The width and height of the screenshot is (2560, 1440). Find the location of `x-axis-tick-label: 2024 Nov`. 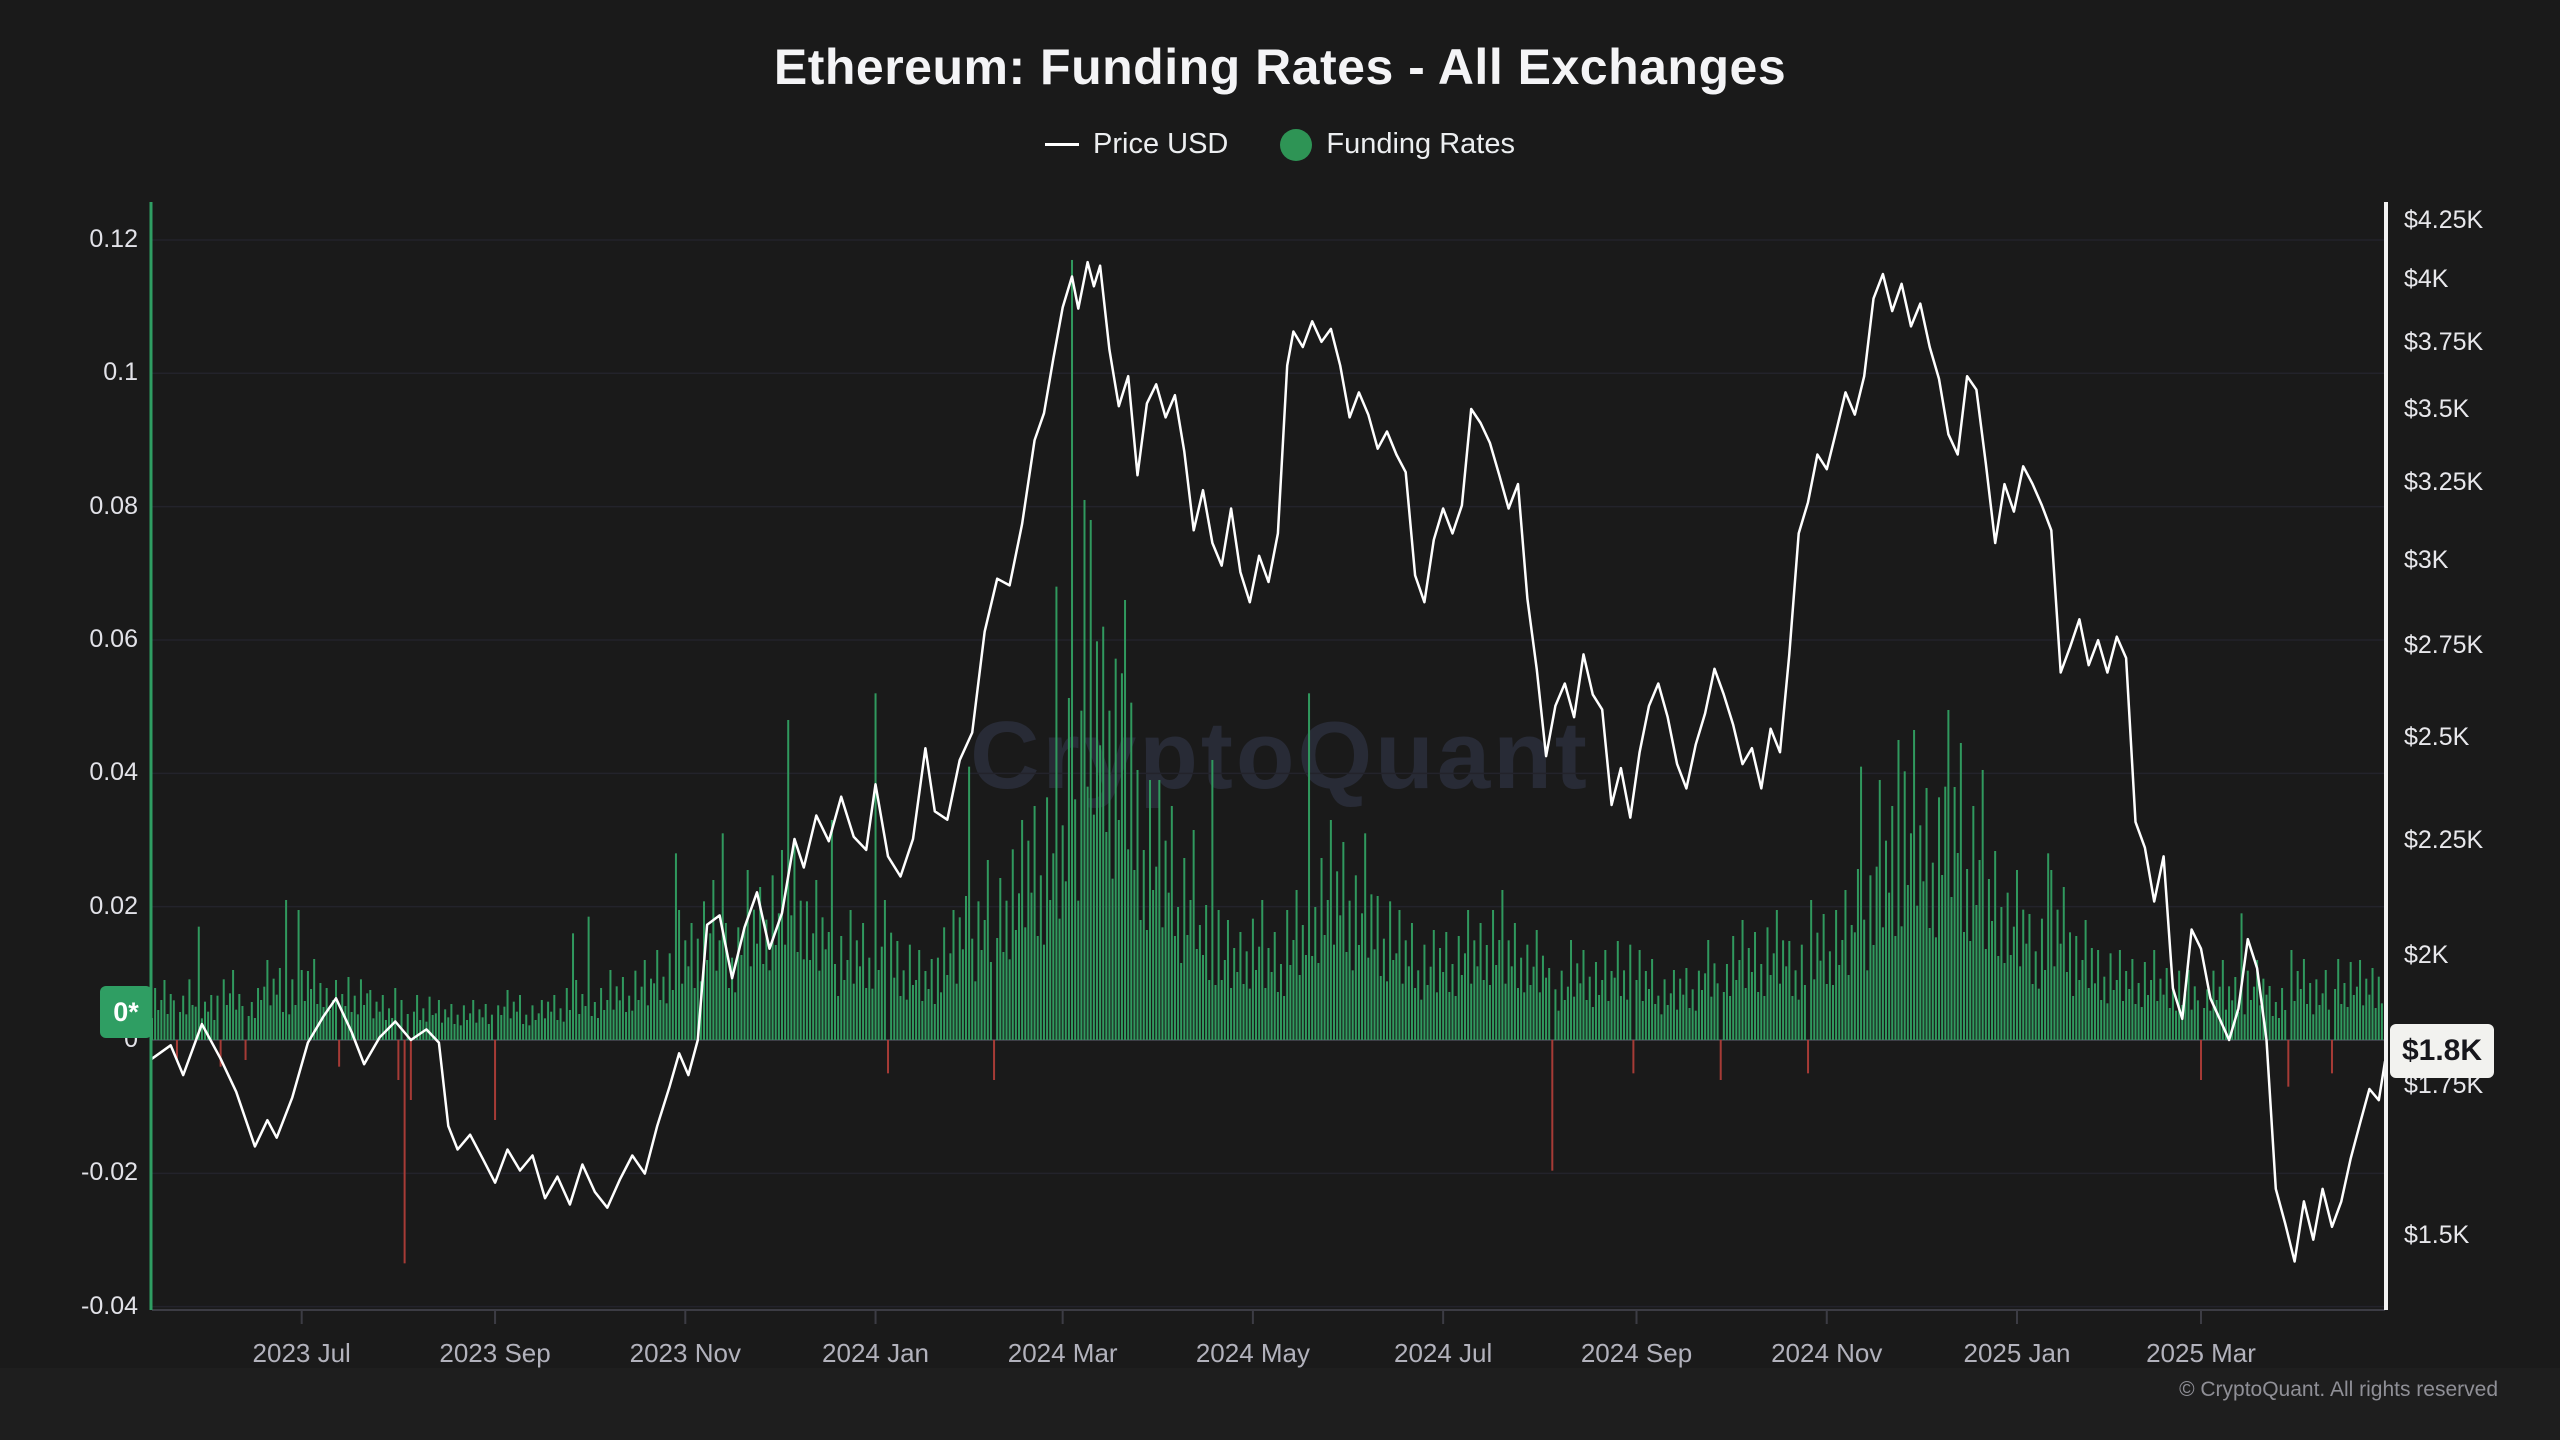

x-axis-tick-label: 2024 Nov is located at coordinates (1827, 1353).